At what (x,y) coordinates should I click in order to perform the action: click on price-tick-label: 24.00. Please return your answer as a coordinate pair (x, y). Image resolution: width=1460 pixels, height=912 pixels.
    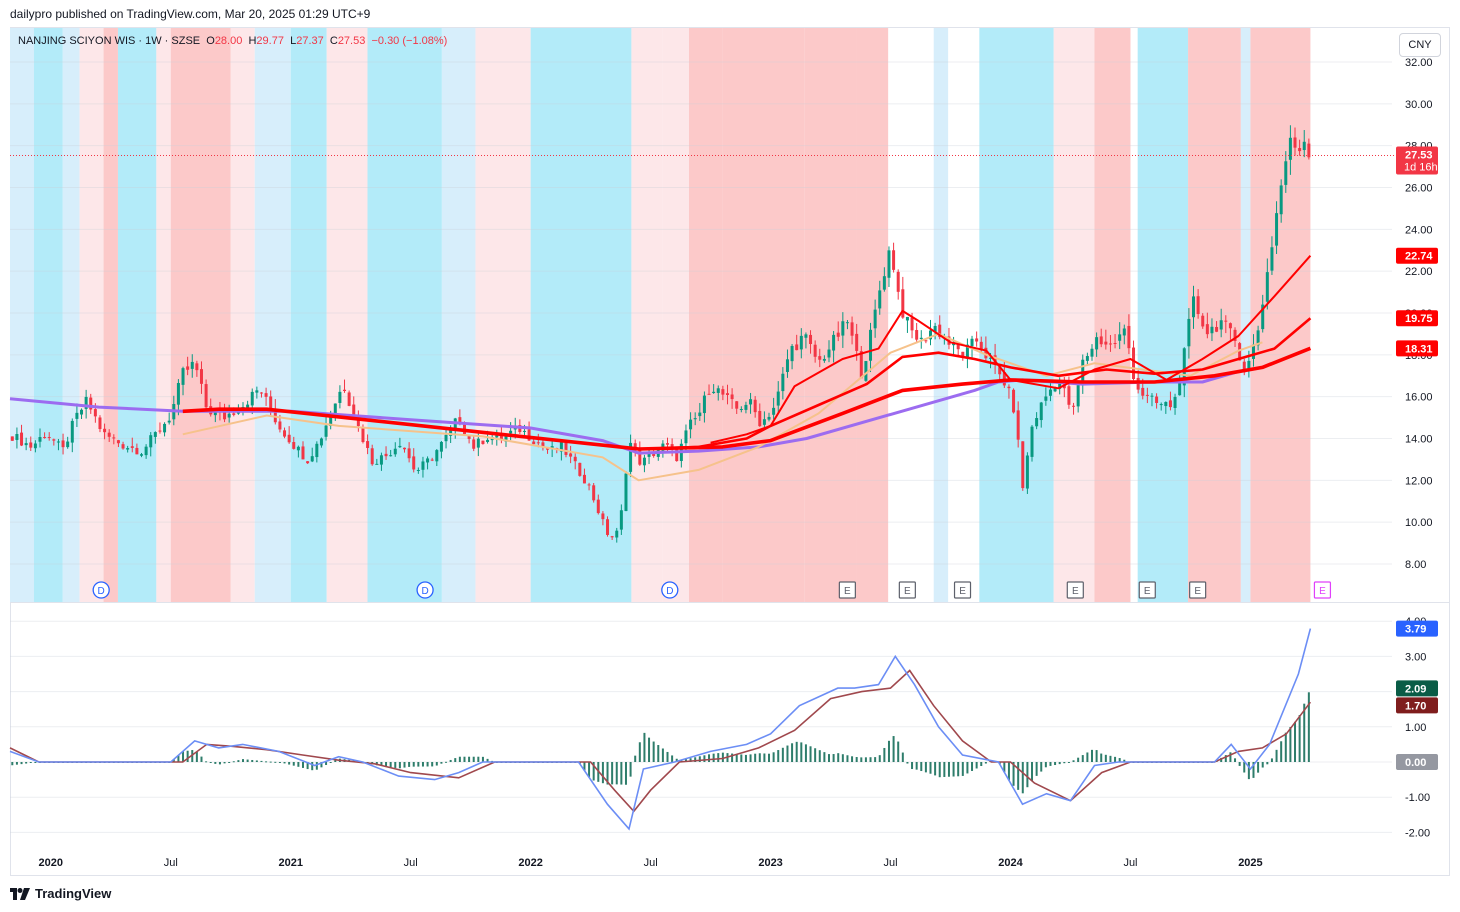
    Looking at the image, I should click on (1419, 230).